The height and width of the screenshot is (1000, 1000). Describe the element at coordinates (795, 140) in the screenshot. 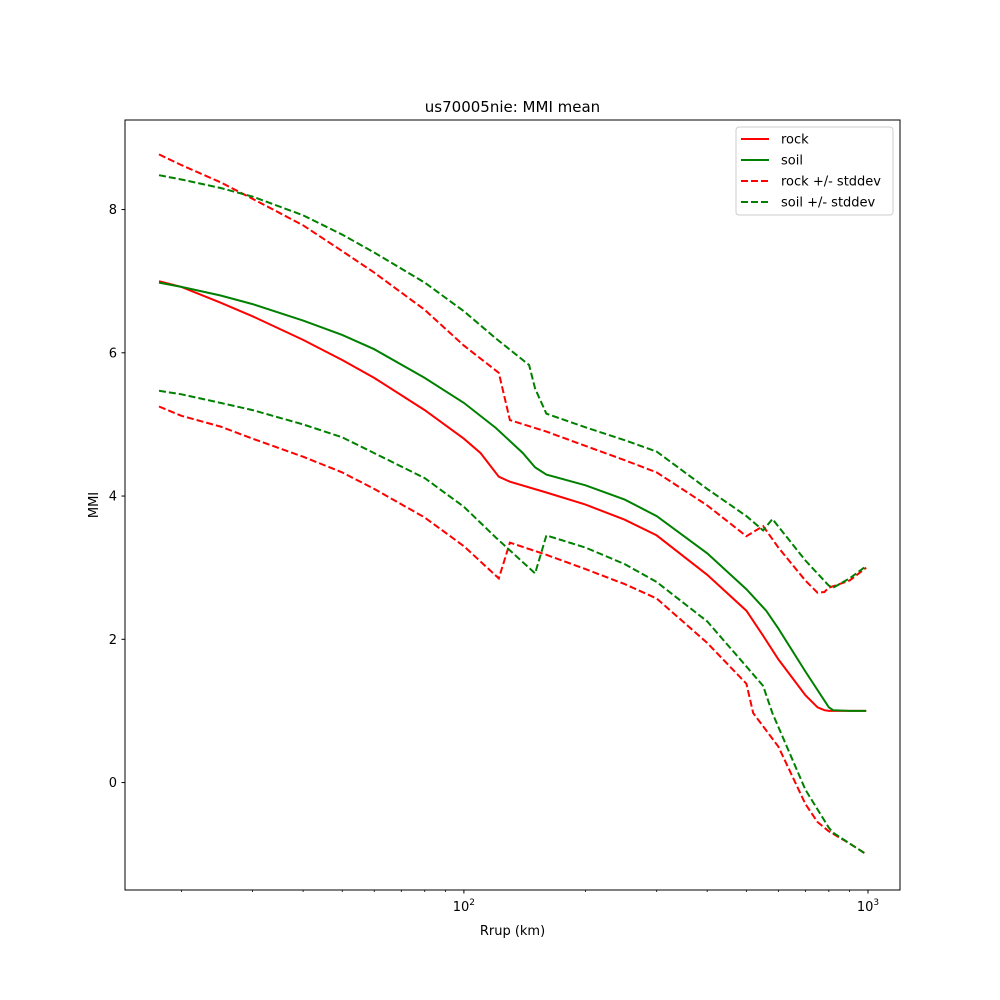

I see `legend-label: rock` at that location.